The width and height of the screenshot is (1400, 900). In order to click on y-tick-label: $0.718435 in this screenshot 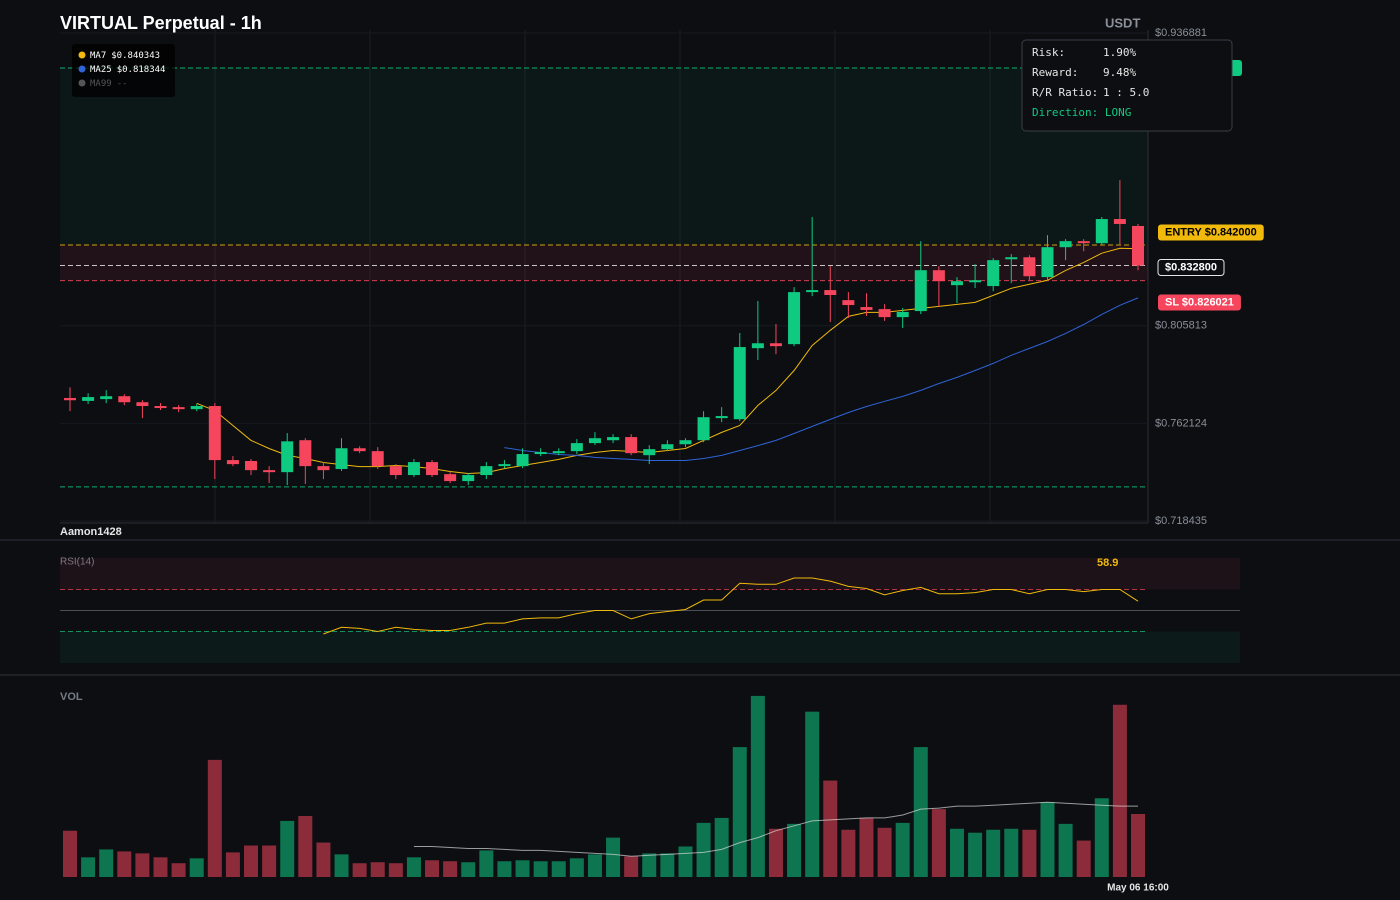, I will do `click(1181, 521)`.